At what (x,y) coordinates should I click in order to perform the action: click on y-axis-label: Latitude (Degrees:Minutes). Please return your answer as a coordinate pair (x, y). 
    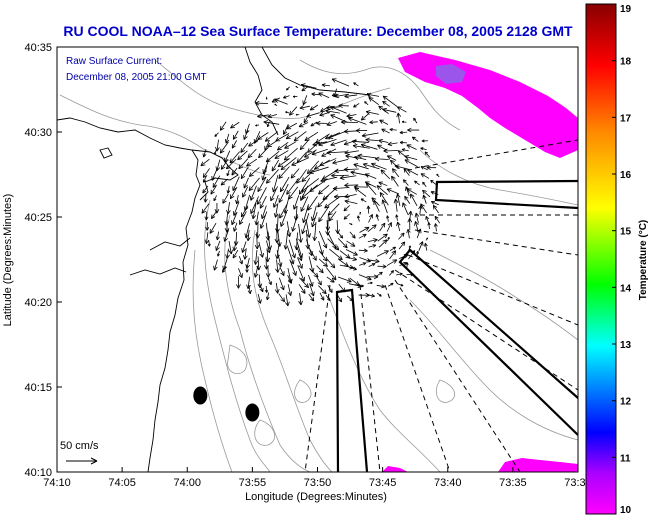
    Looking at the image, I should click on (8, 260).